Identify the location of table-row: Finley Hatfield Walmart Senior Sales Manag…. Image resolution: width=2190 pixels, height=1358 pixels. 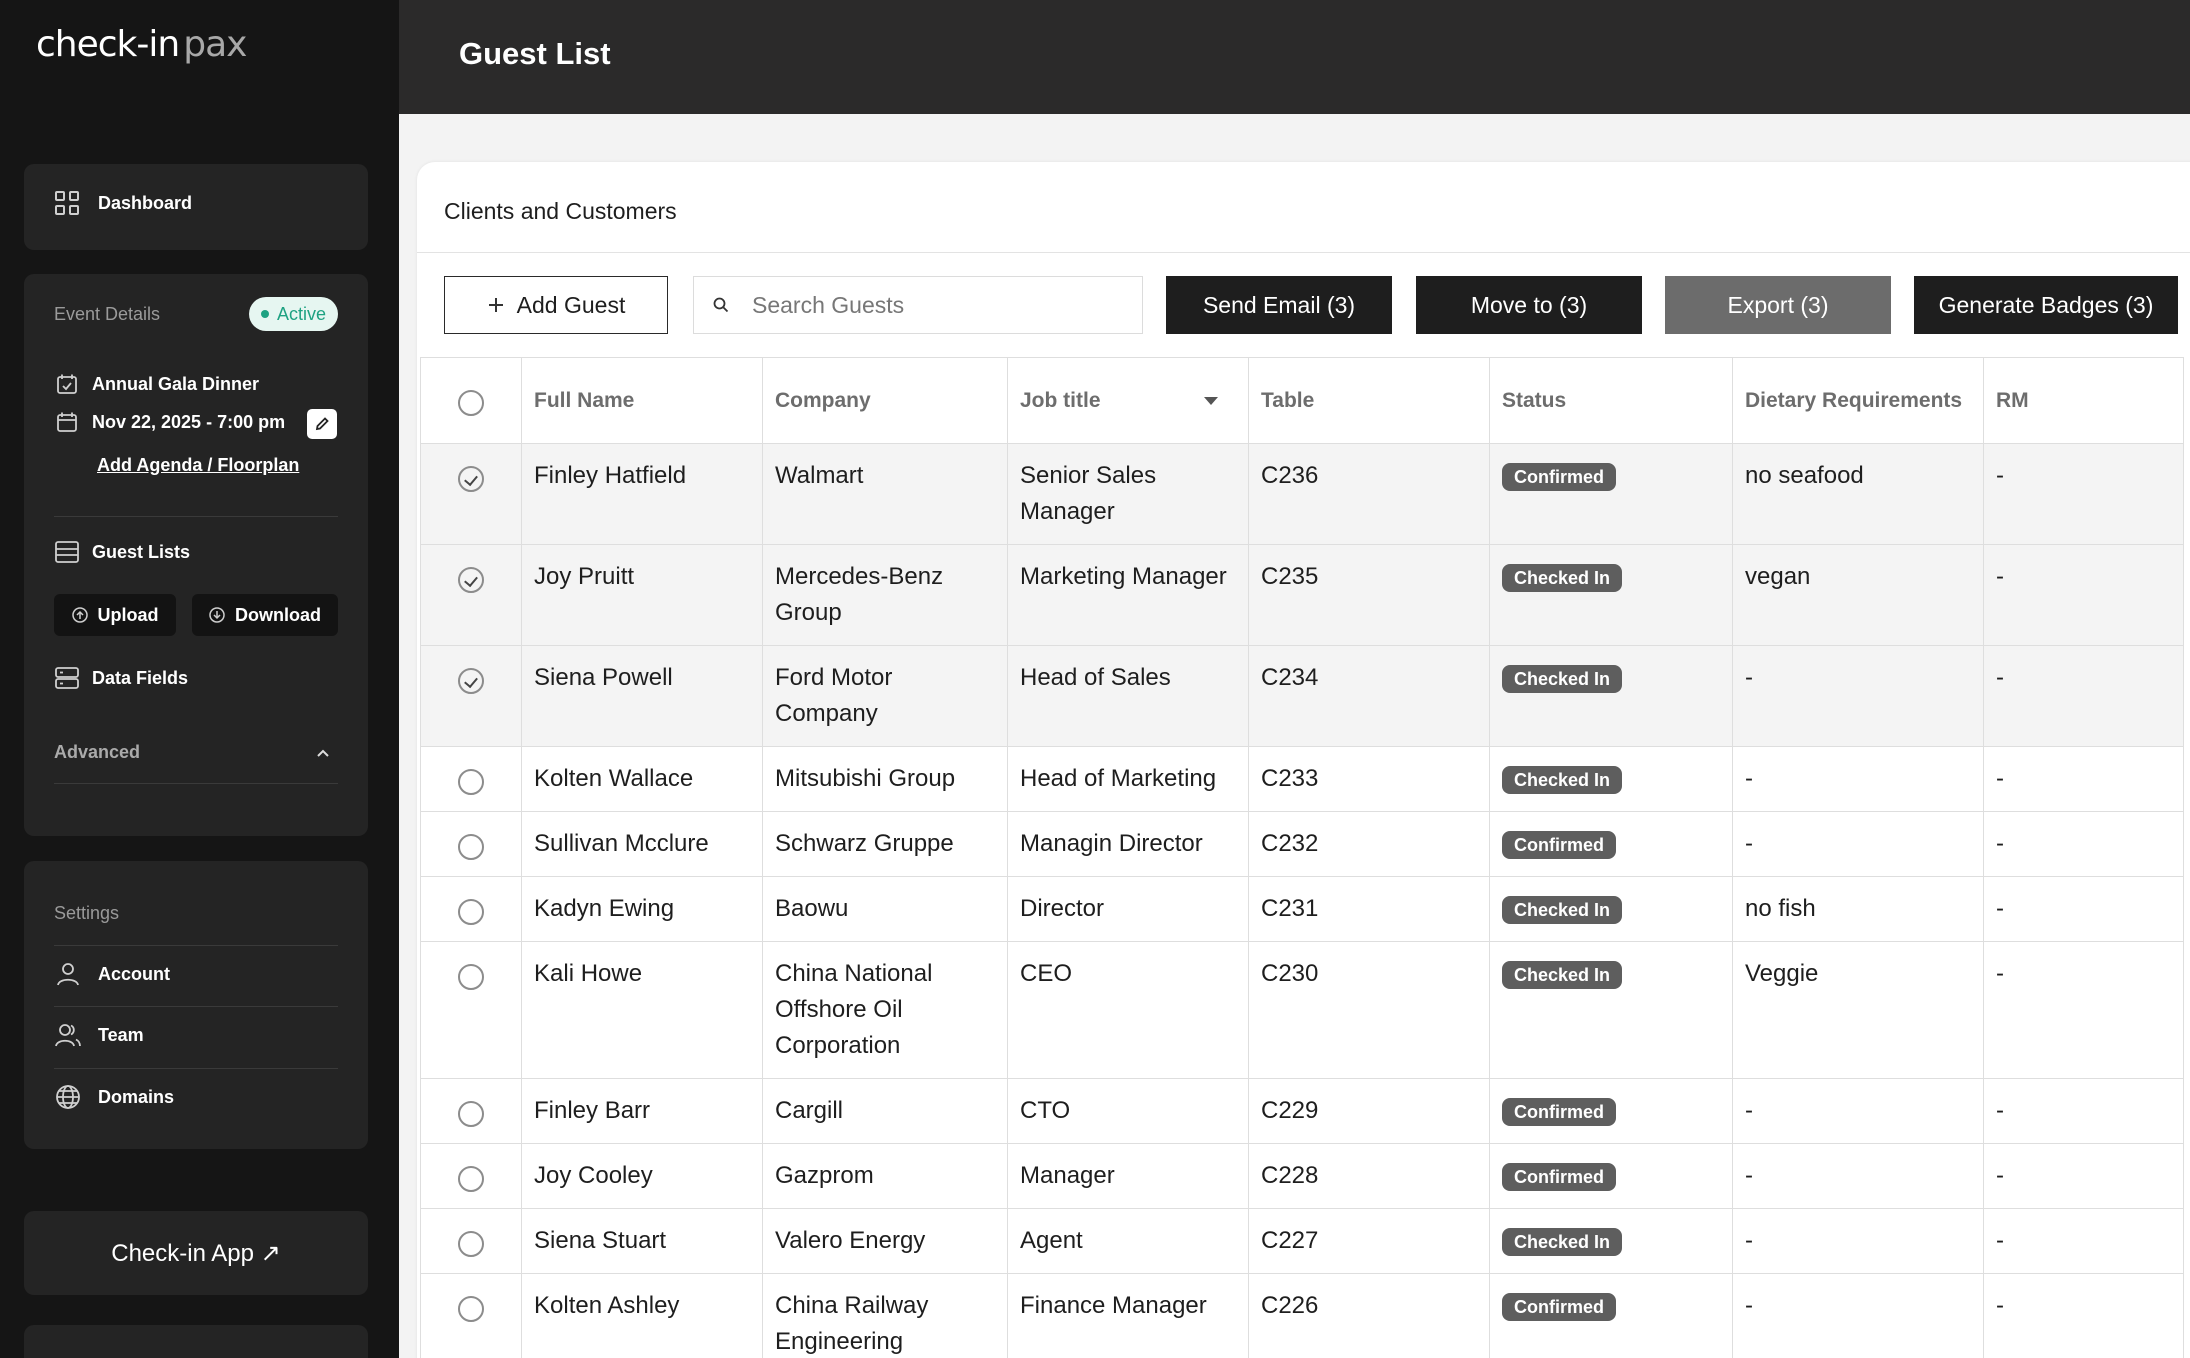
(1302, 494).